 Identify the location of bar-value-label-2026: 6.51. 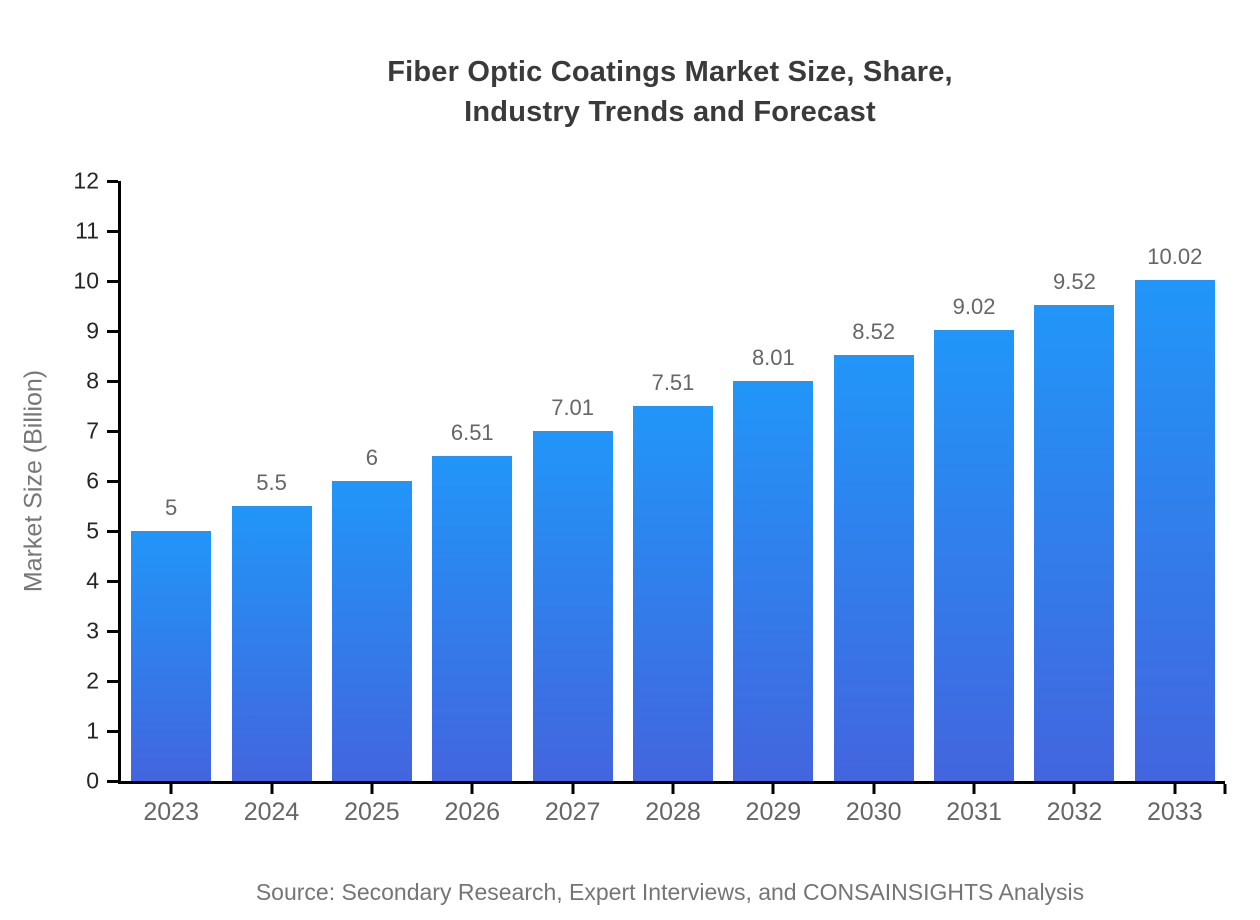
(472, 432).